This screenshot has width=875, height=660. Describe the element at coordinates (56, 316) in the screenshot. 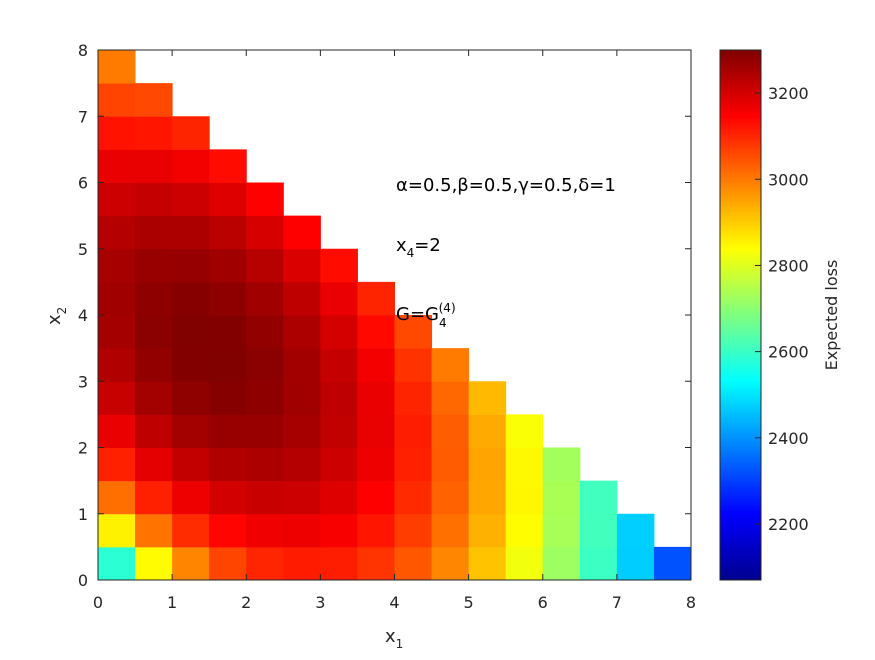

I see `y-axis-label: x2` at that location.